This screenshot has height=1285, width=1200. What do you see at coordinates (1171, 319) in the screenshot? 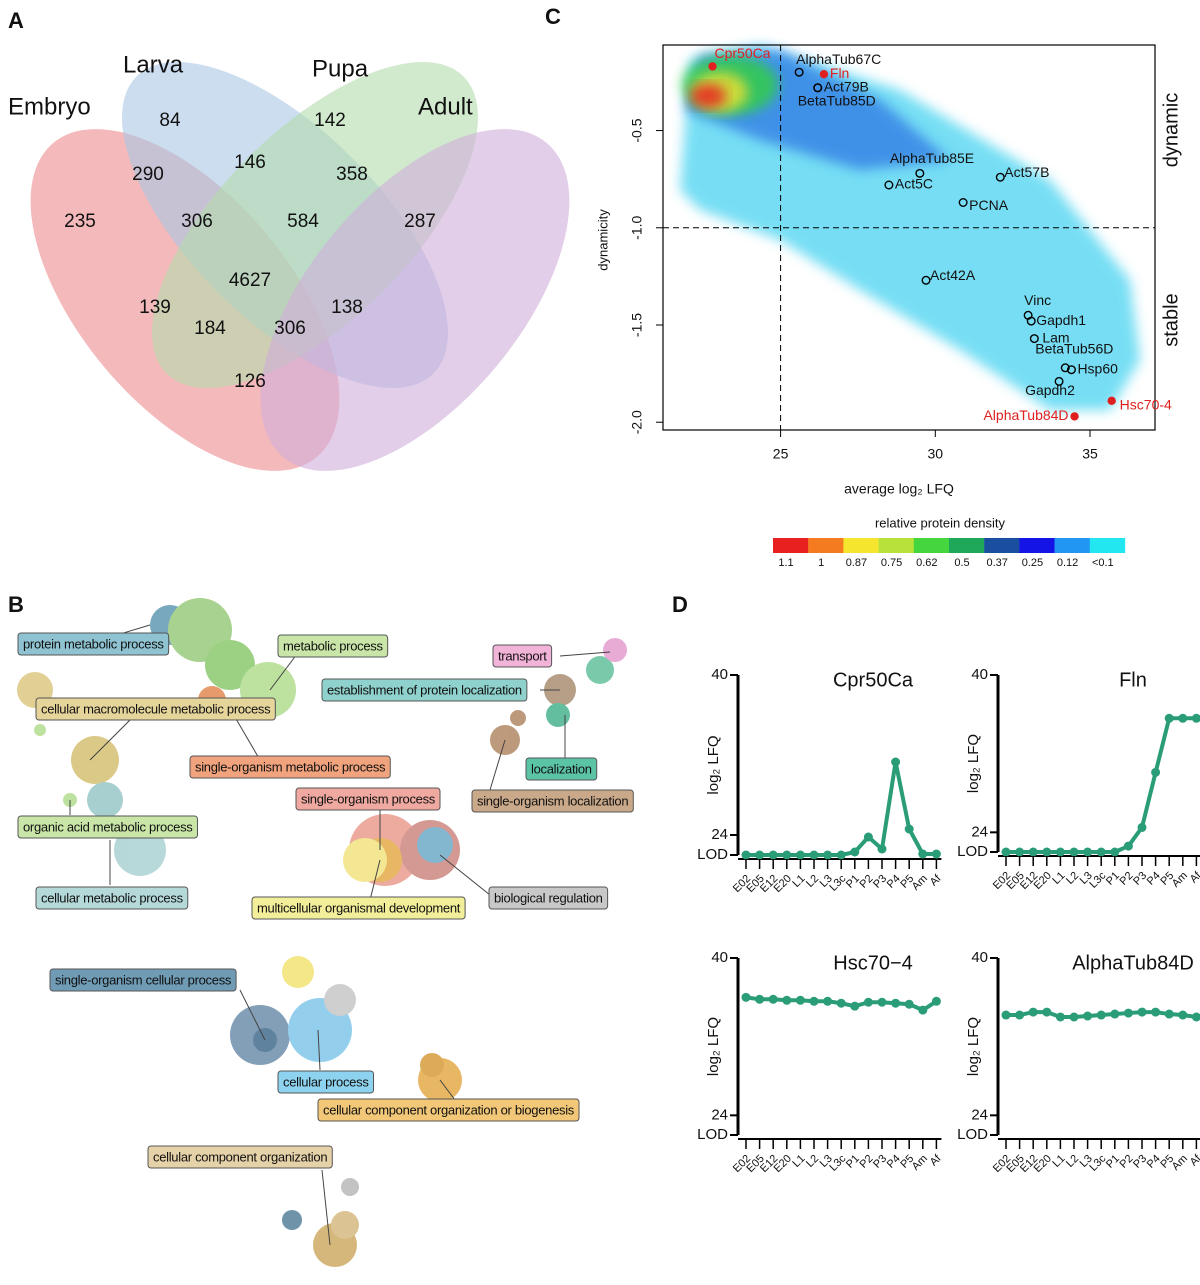
I see `region-label: stable` at bounding box center [1171, 319].